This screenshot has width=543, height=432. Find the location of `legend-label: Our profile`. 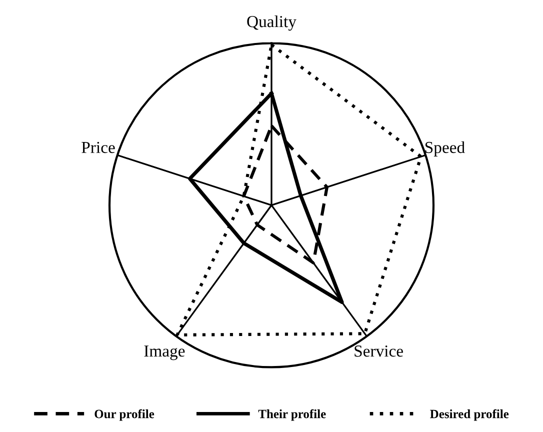

legend-label: Our profile is located at coordinates (124, 415).